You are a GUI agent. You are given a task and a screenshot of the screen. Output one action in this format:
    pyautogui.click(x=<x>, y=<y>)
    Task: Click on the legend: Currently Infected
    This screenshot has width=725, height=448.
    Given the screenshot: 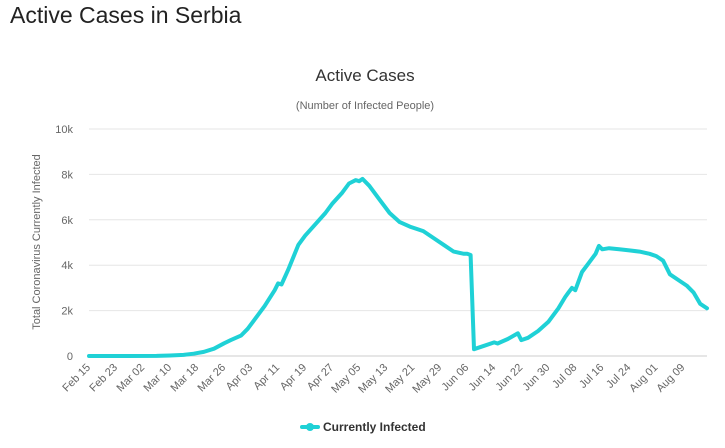 What is the action you would take?
    pyautogui.click(x=363, y=427)
    